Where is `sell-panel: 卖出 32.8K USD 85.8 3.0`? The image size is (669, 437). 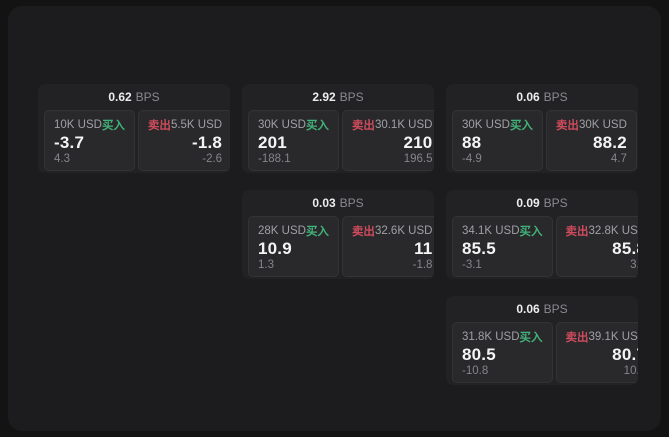
sell-panel: 卖出 32.8K USD 85.8 3.0 is located at coordinates (596, 246).